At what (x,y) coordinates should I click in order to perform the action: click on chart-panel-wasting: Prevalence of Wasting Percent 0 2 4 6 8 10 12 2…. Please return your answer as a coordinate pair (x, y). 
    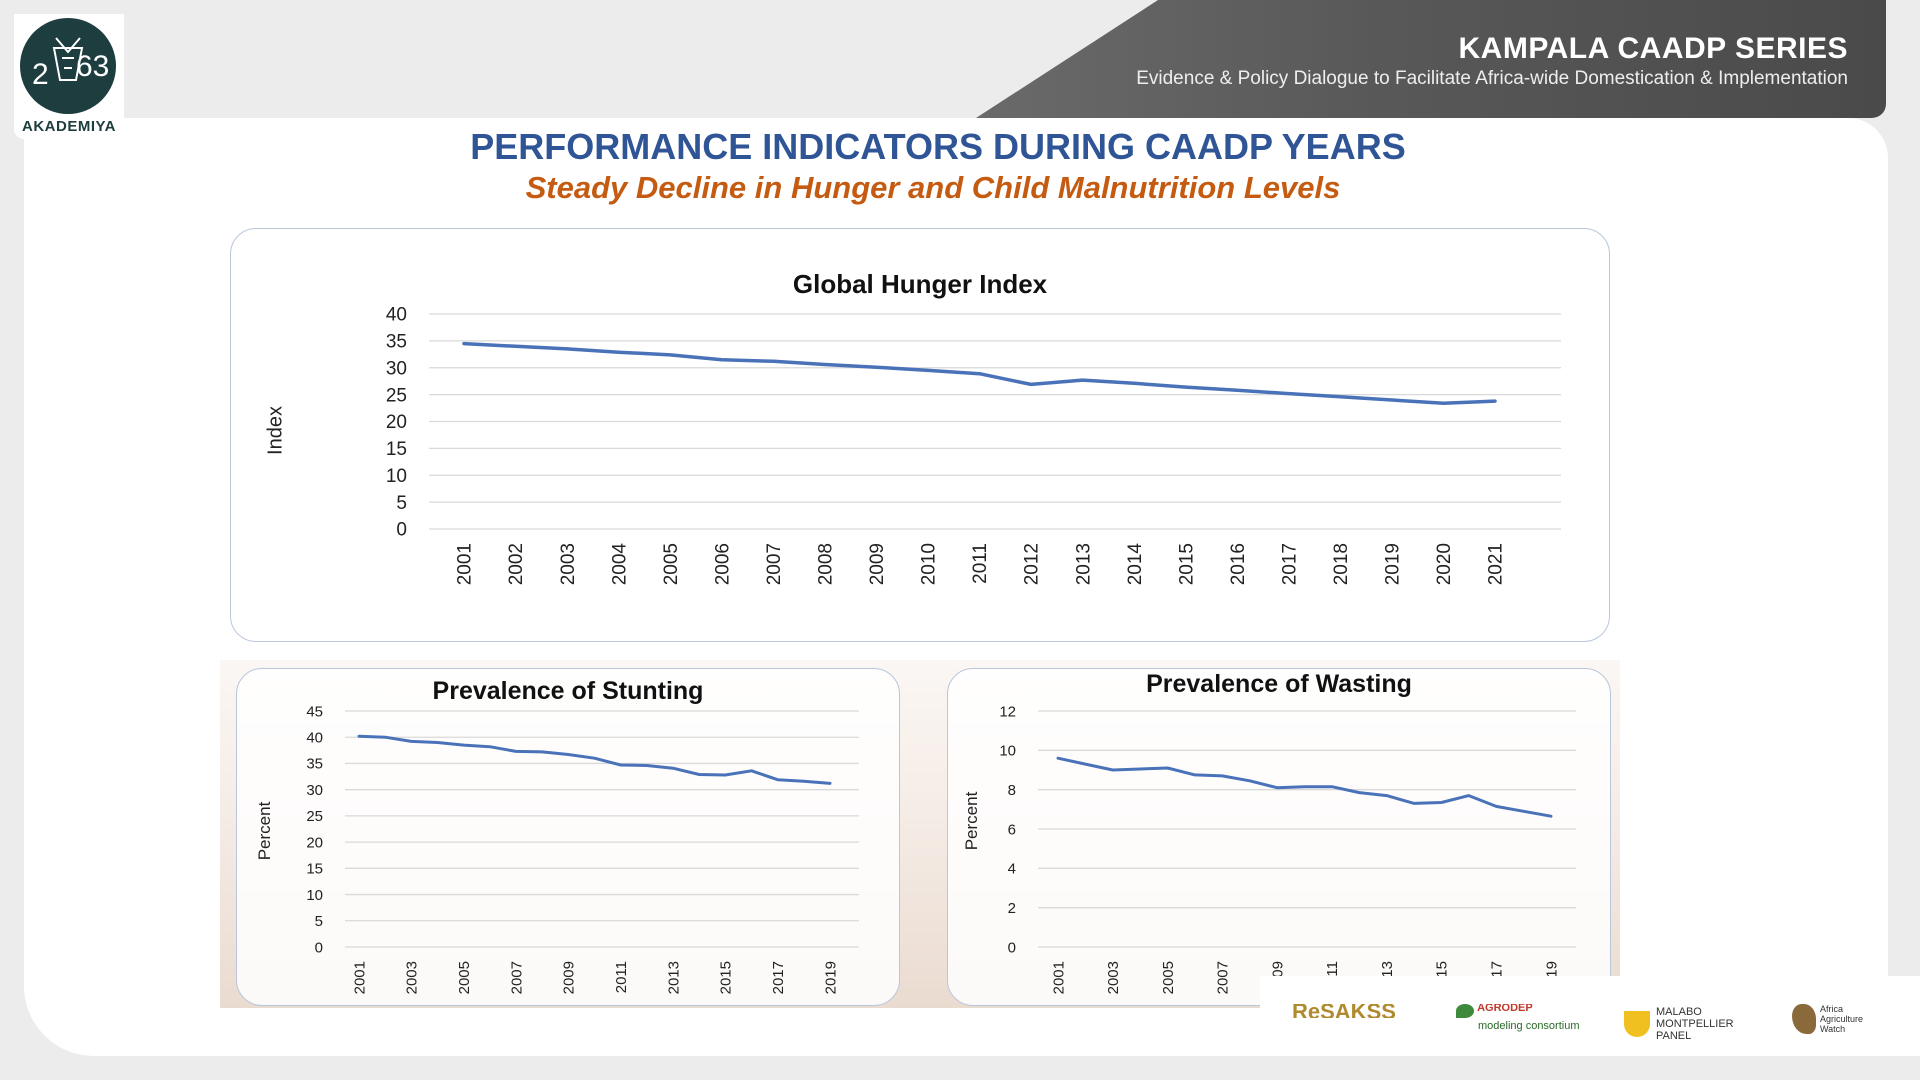
    Looking at the image, I should click on (1279, 837).